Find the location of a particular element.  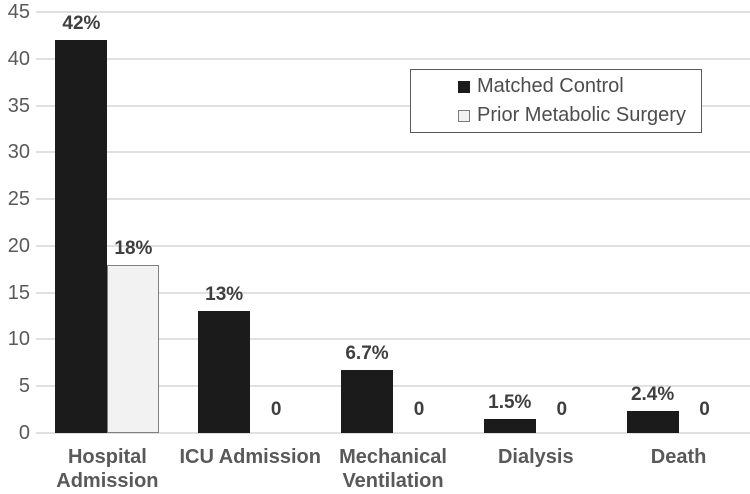

legend-label-prior-metabolic-surgery: Prior Metabolic Surgery is located at coordinates (581, 115).